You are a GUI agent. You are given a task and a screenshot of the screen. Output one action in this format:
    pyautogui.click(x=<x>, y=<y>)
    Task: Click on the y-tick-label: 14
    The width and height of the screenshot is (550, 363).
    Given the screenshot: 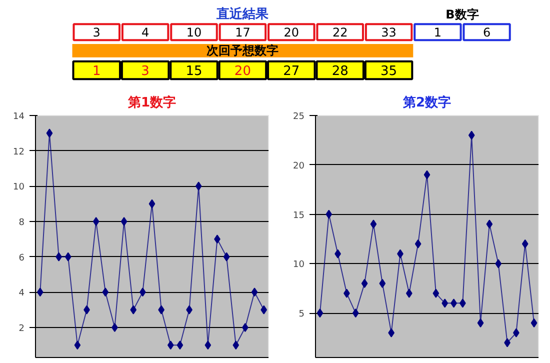 What is the action you would take?
    pyautogui.click(x=19, y=117)
    